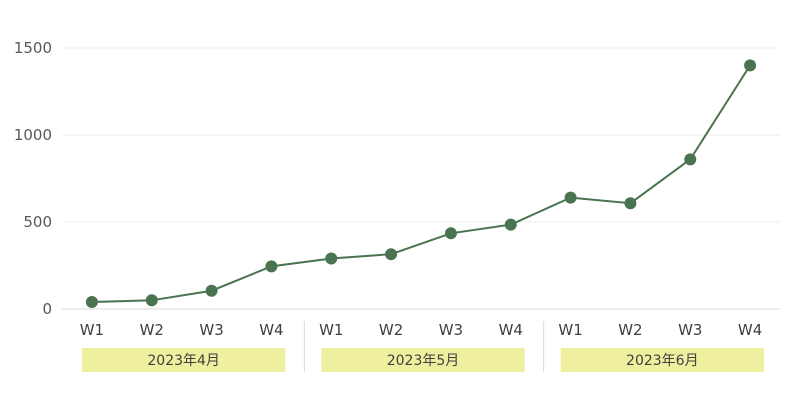  I want to click on group-label: 2023年4月, so click(183, 361).